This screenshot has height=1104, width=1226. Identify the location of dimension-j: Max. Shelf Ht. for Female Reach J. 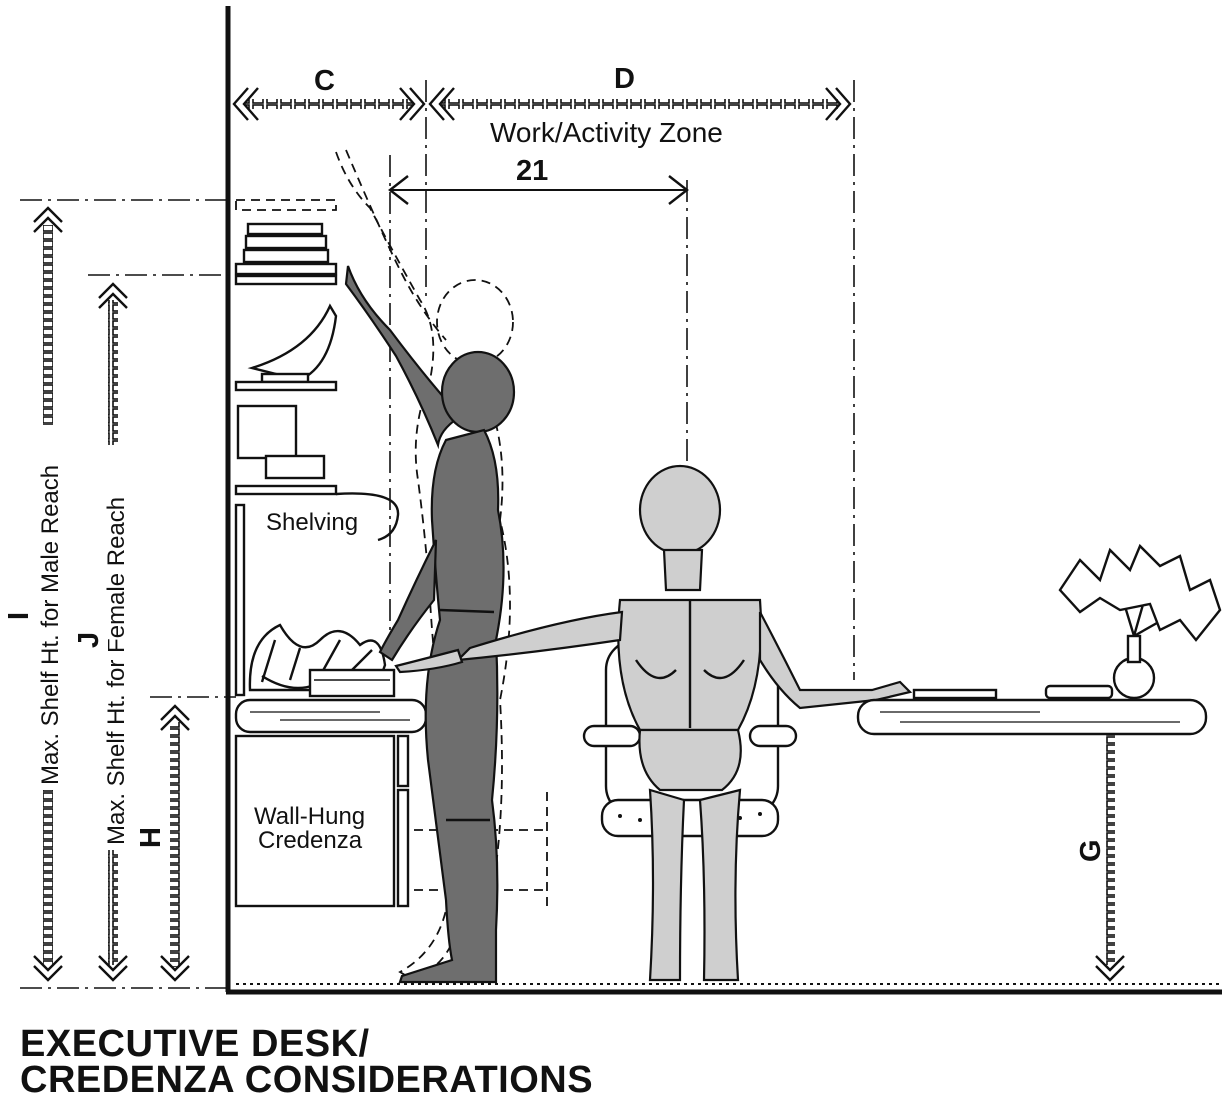
(102, 632).